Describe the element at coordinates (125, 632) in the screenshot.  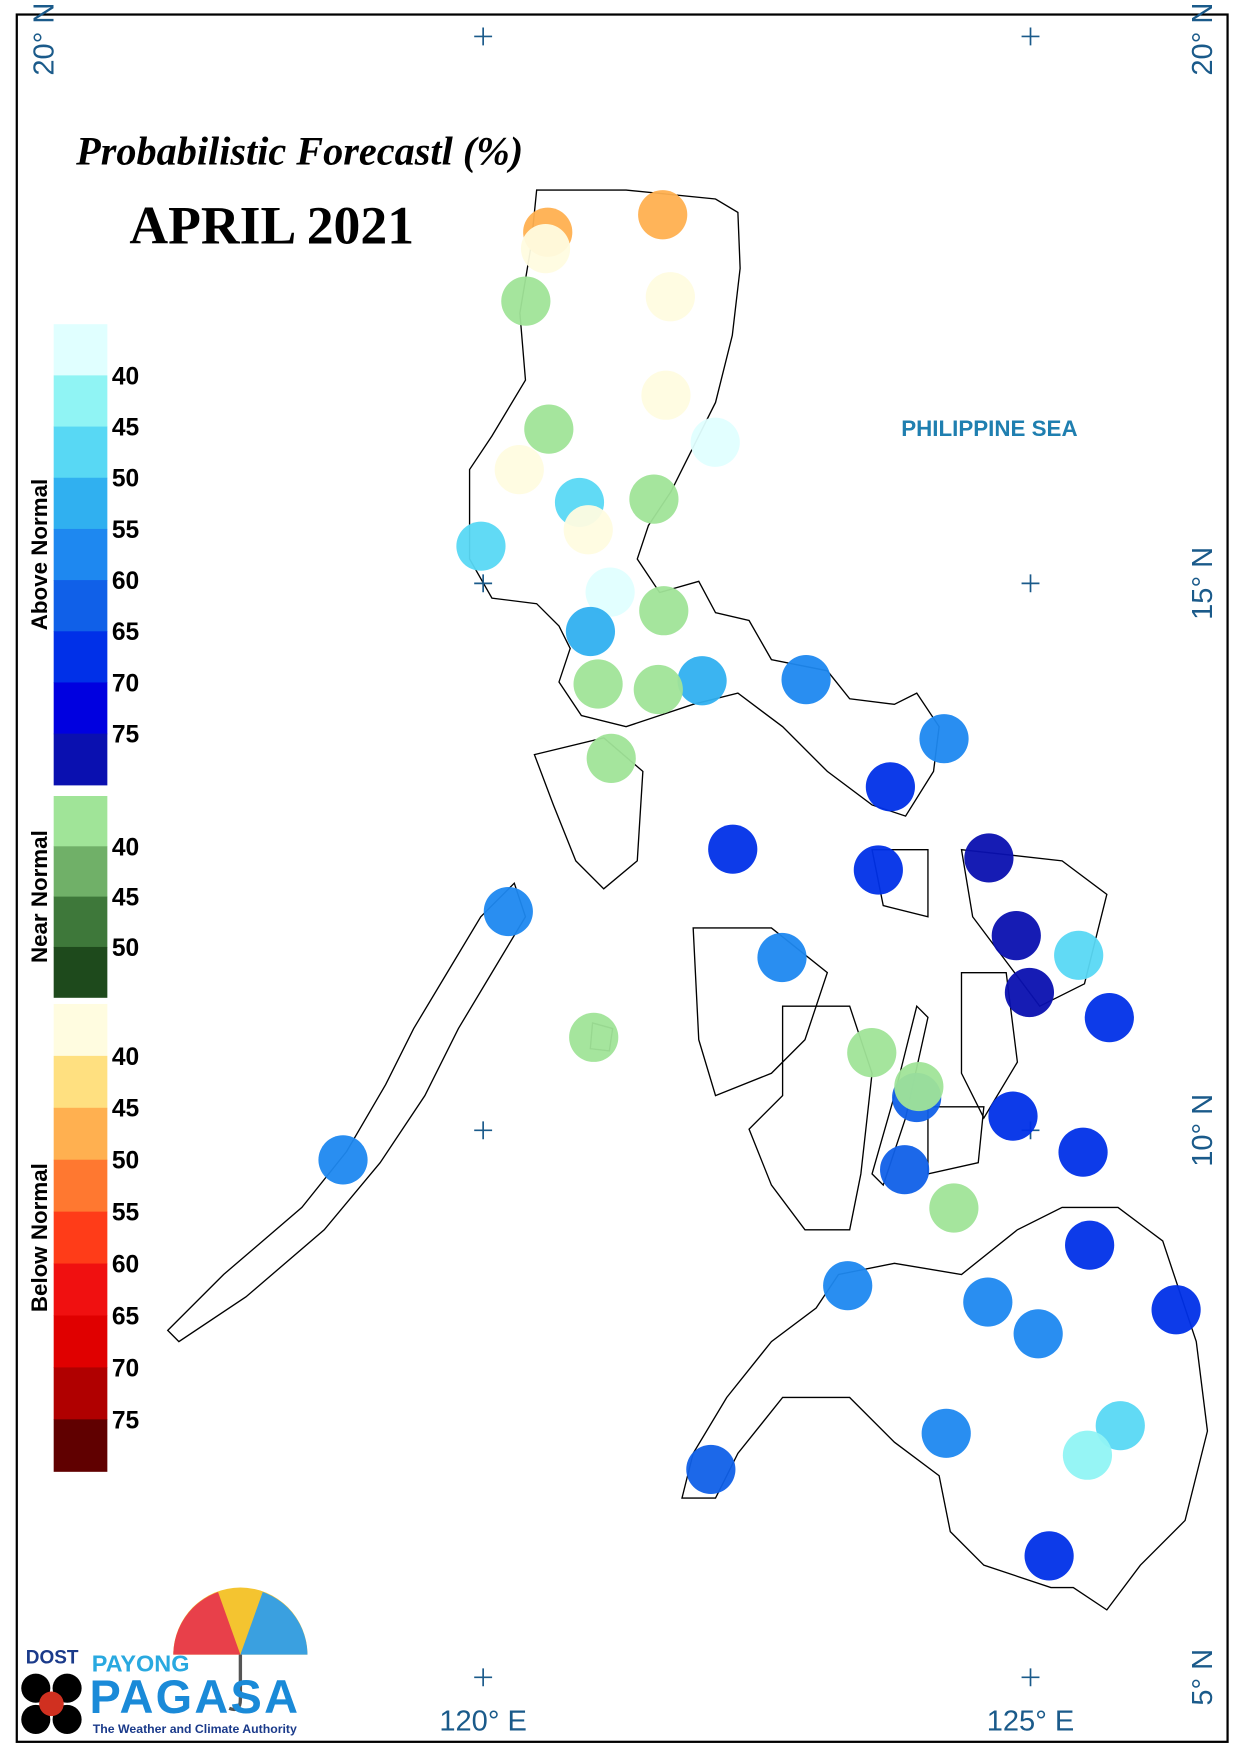
I see `legend-tick-label: 65` at that location.